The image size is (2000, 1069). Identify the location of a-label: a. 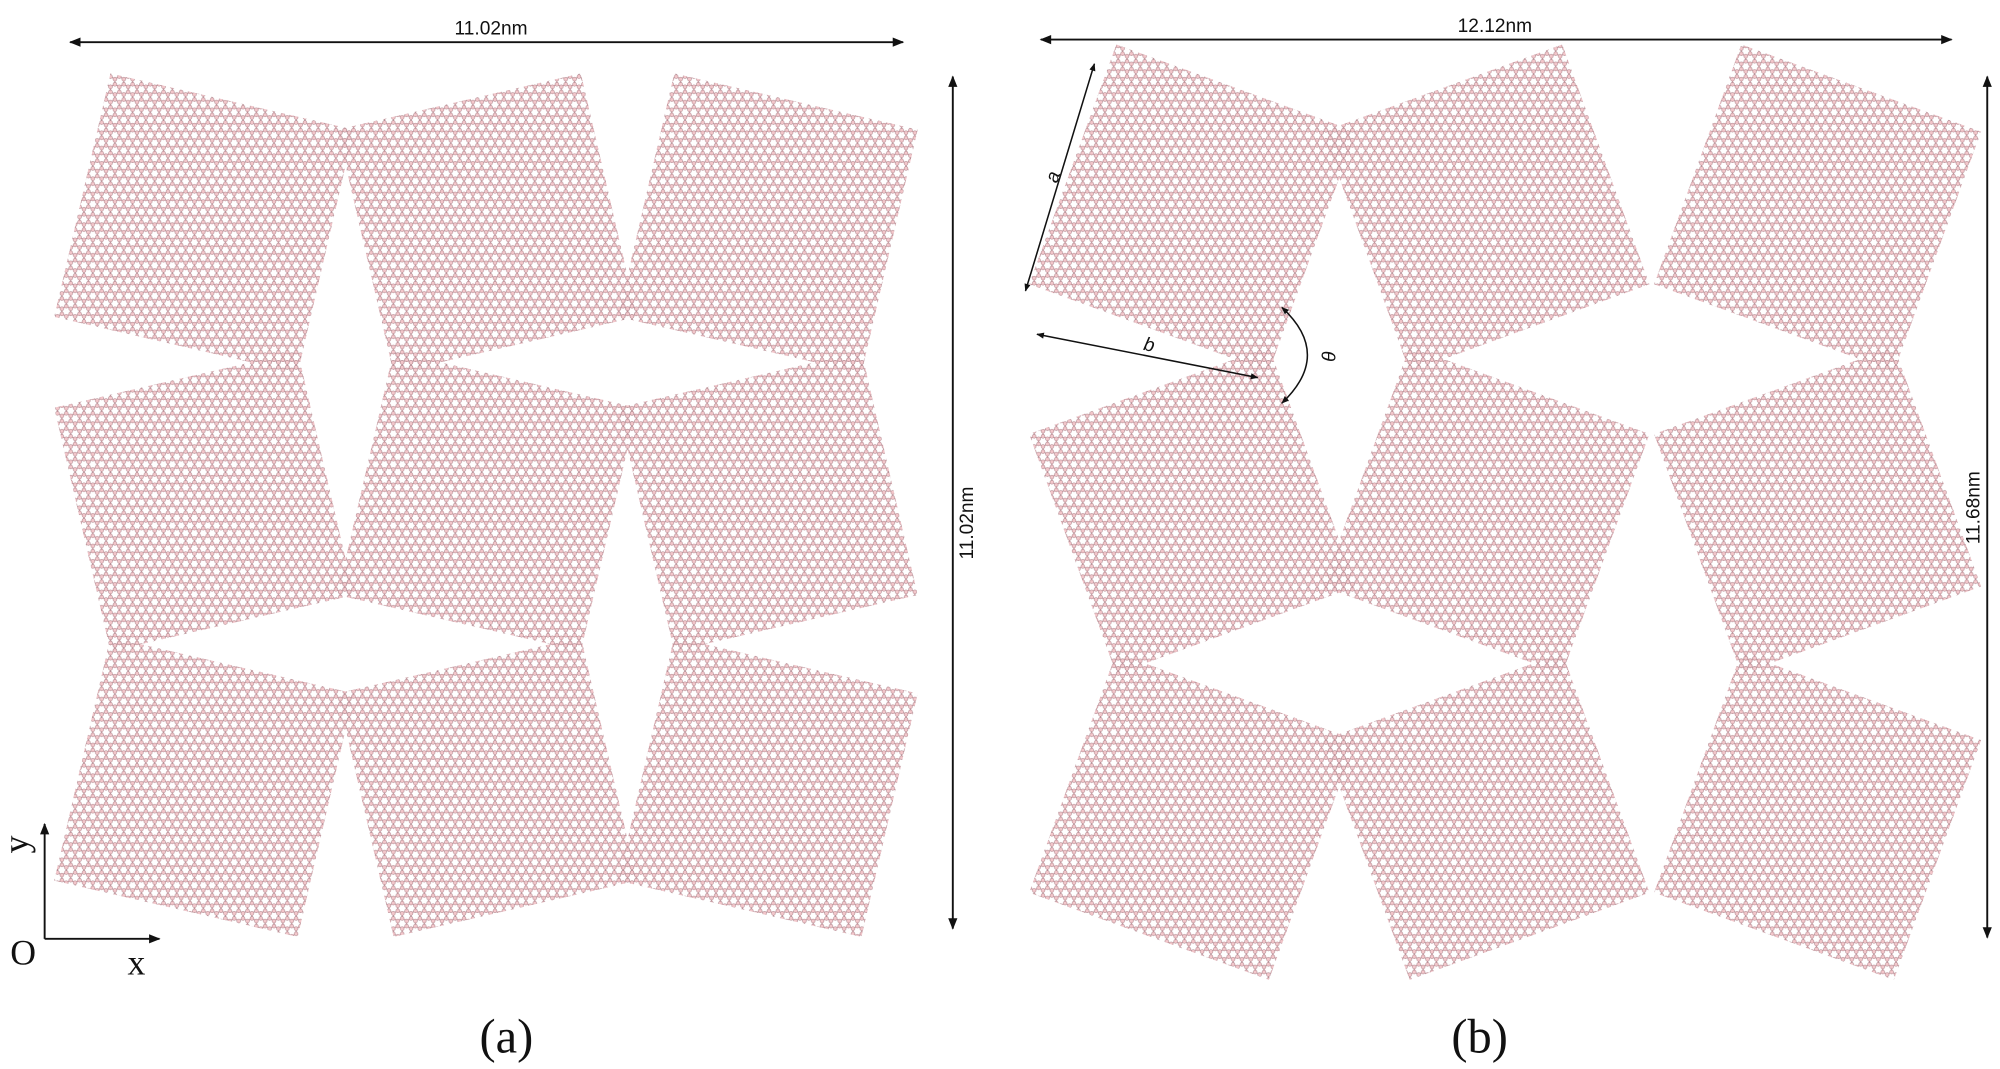
(1053, 177).